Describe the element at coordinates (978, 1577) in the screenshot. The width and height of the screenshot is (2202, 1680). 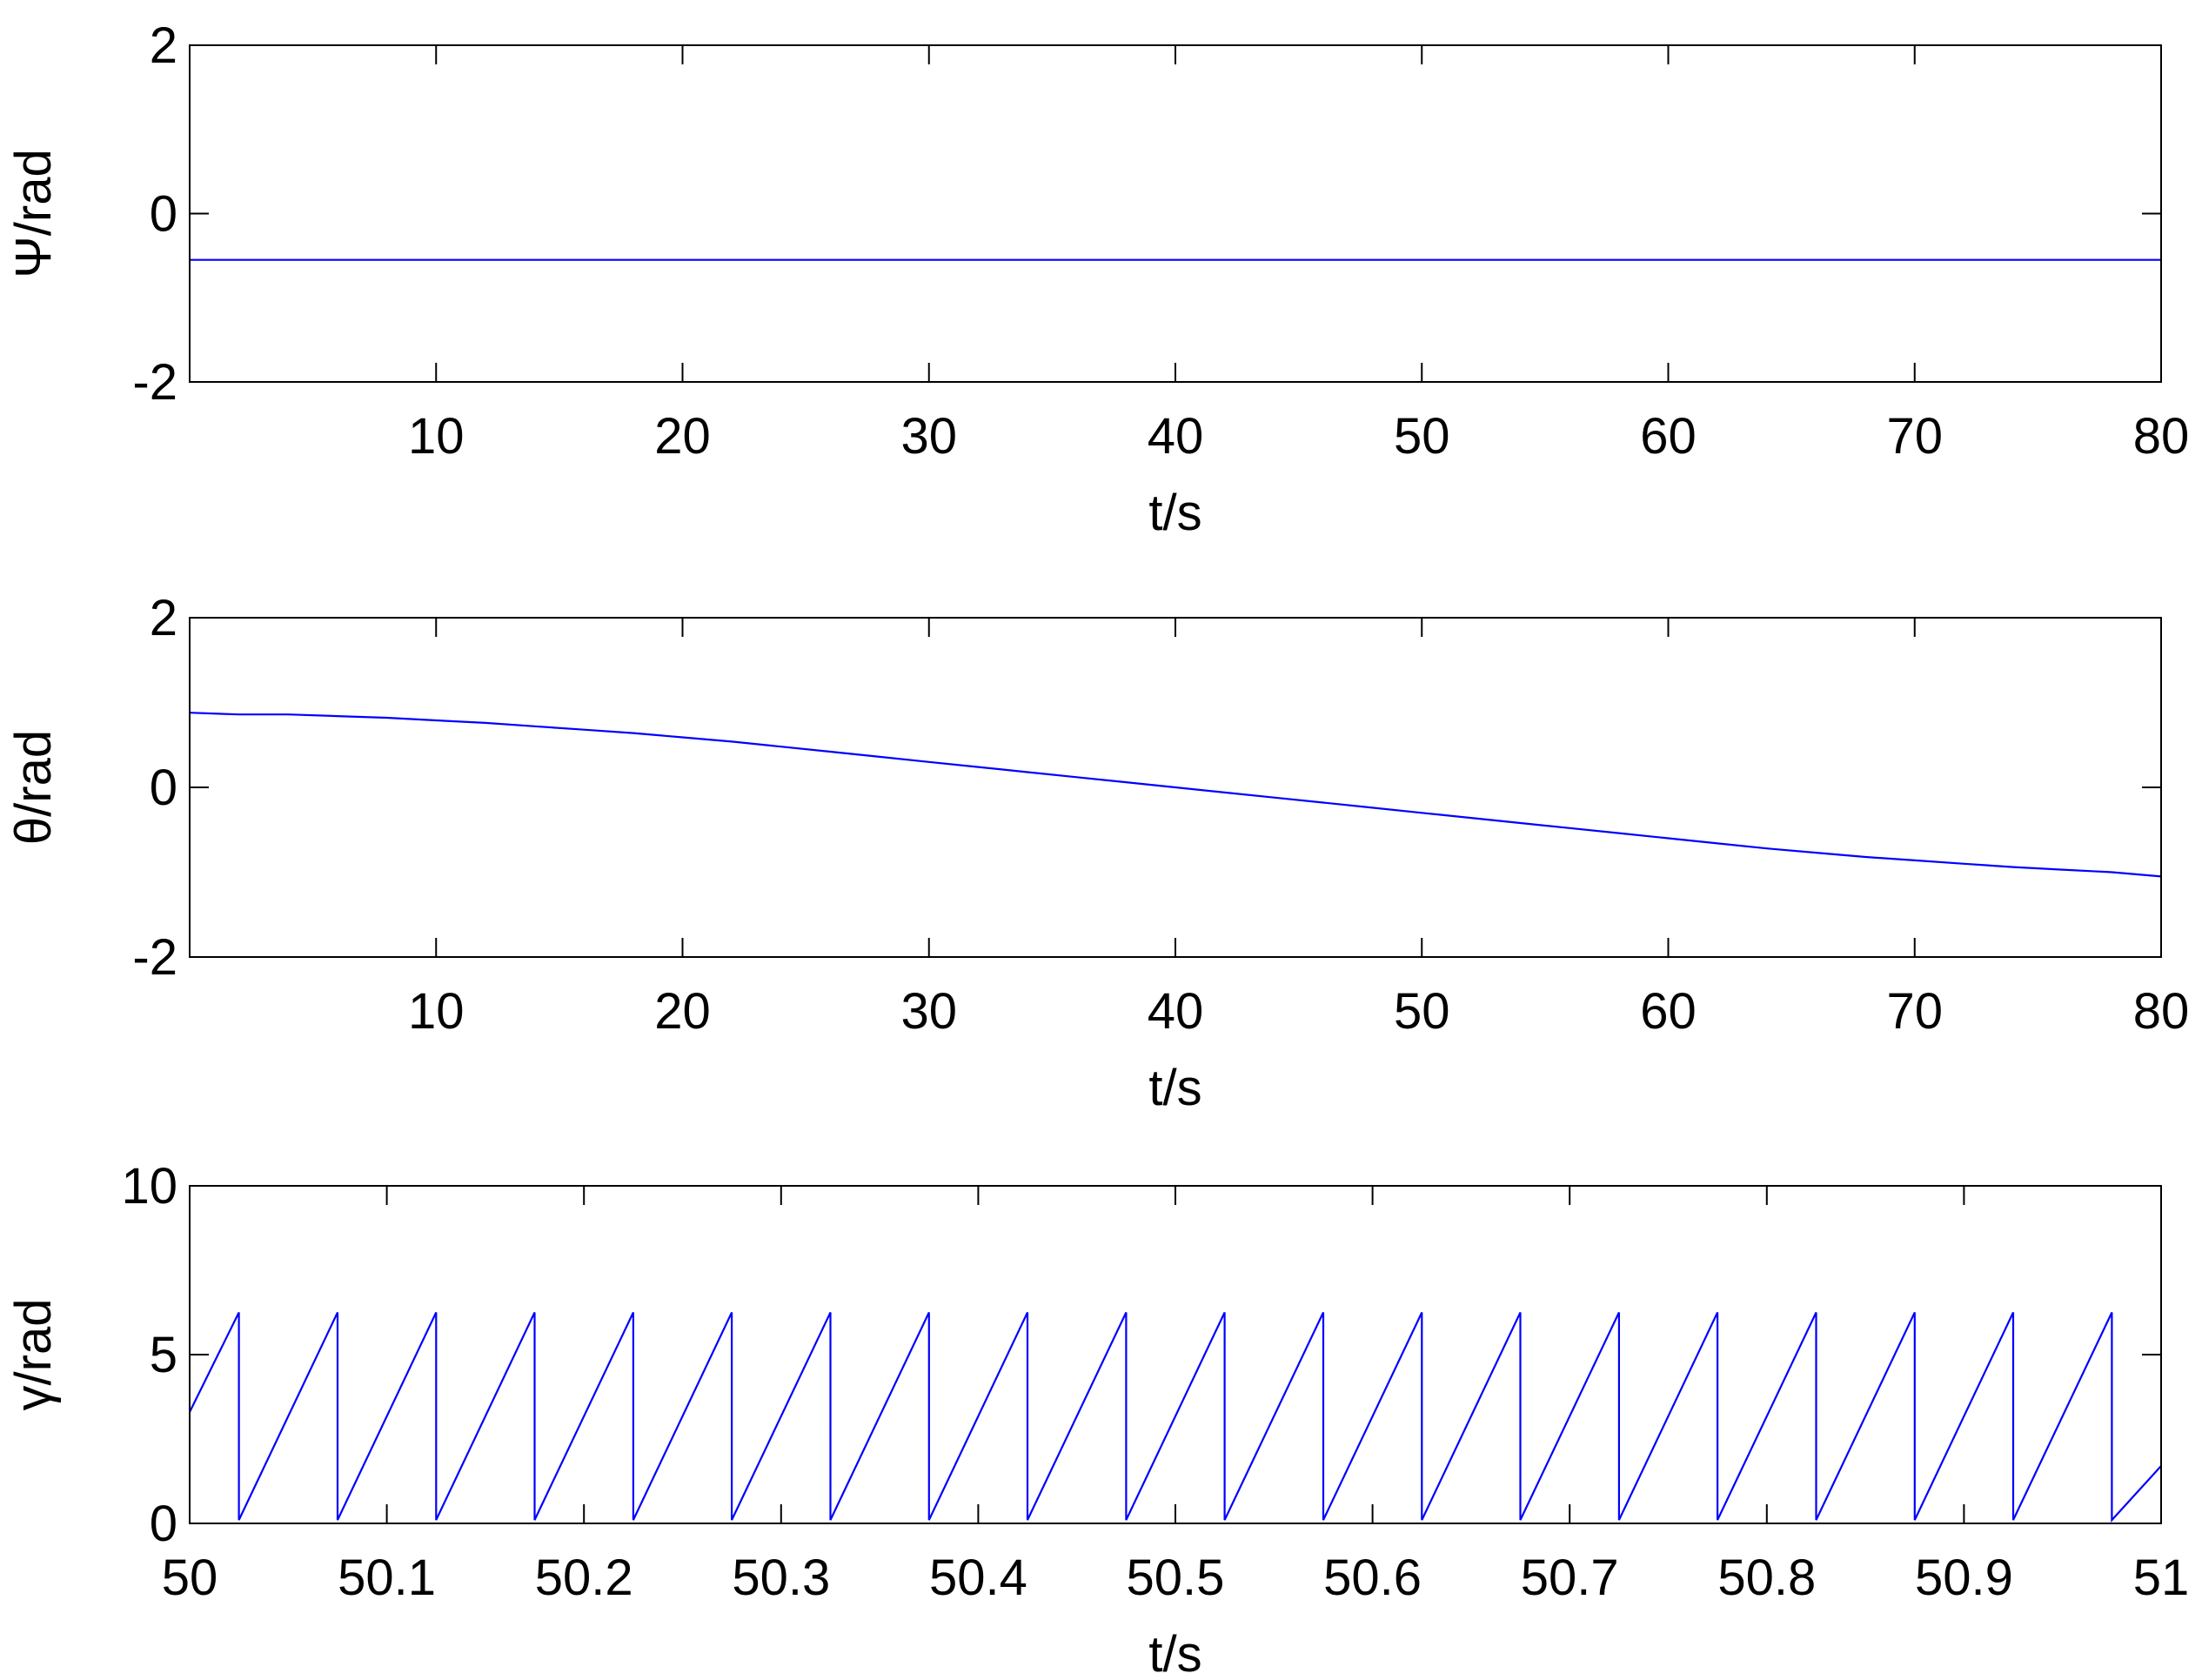
I see `x-tick-label: 50.4` at that location.